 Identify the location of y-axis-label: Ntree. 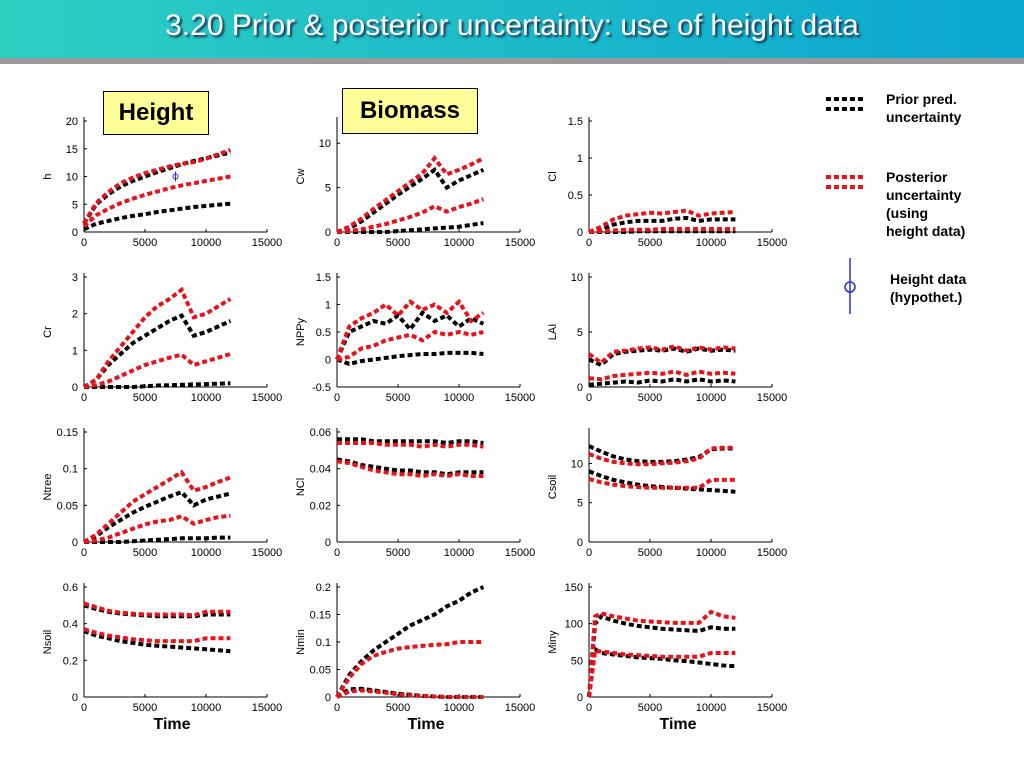
(48, 487).